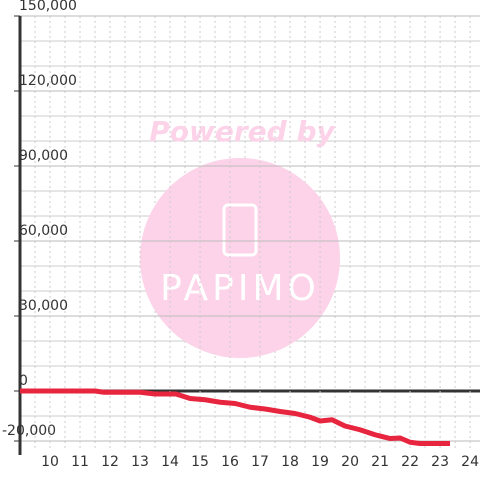 This screenshot has height=484, width=480. What do you see at coordinates (260, 462) in the screenshot?
I see `x-tick-label: 17` at bounding box center [260, 462].